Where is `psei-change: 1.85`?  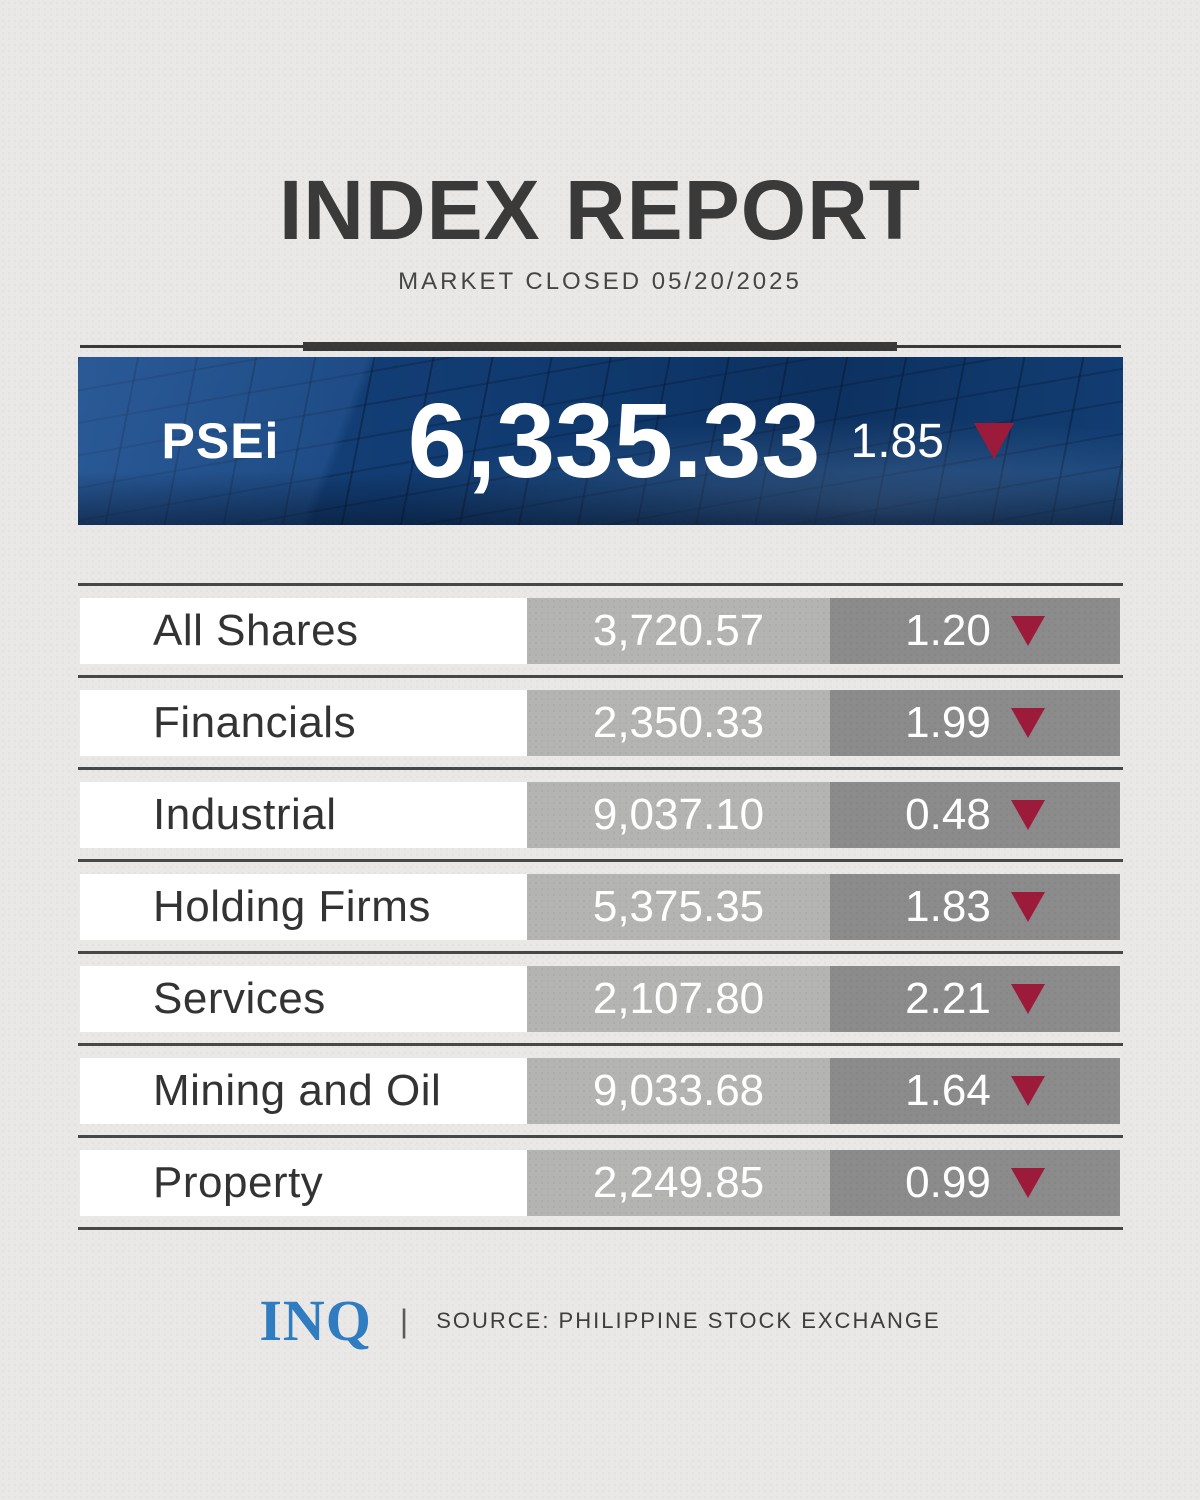 psei-change: 1.85 is located at coordinates (987, 441).